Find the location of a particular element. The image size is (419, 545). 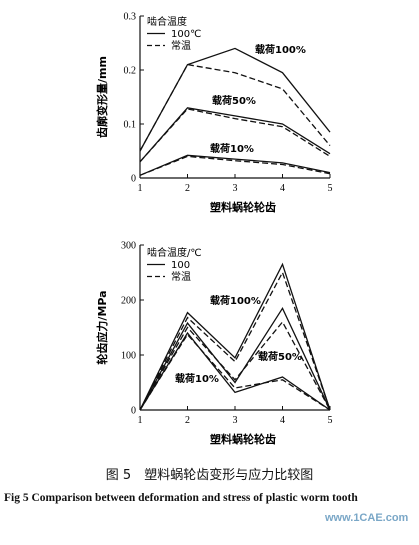

chart2-legend-label-2: 常温 is located at coordinates (181, 276).